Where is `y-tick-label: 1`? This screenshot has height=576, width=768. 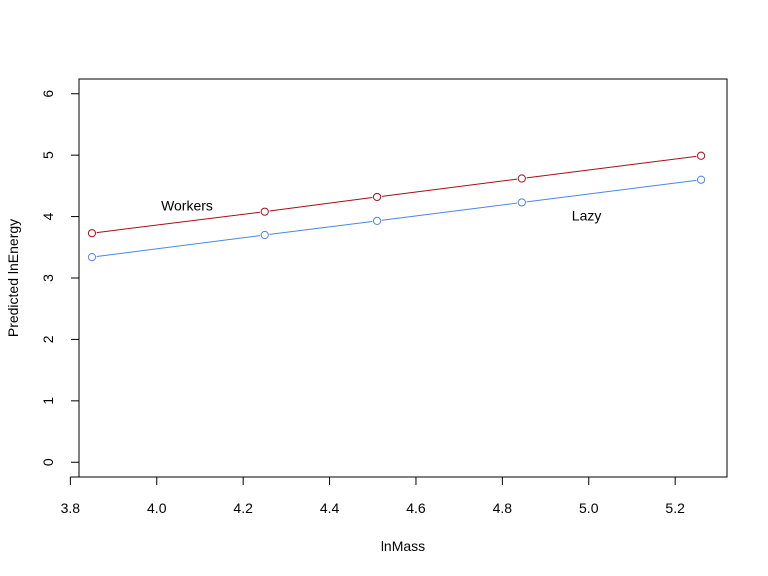
y-tick-label: 1 is located at coordinates (48, 401).